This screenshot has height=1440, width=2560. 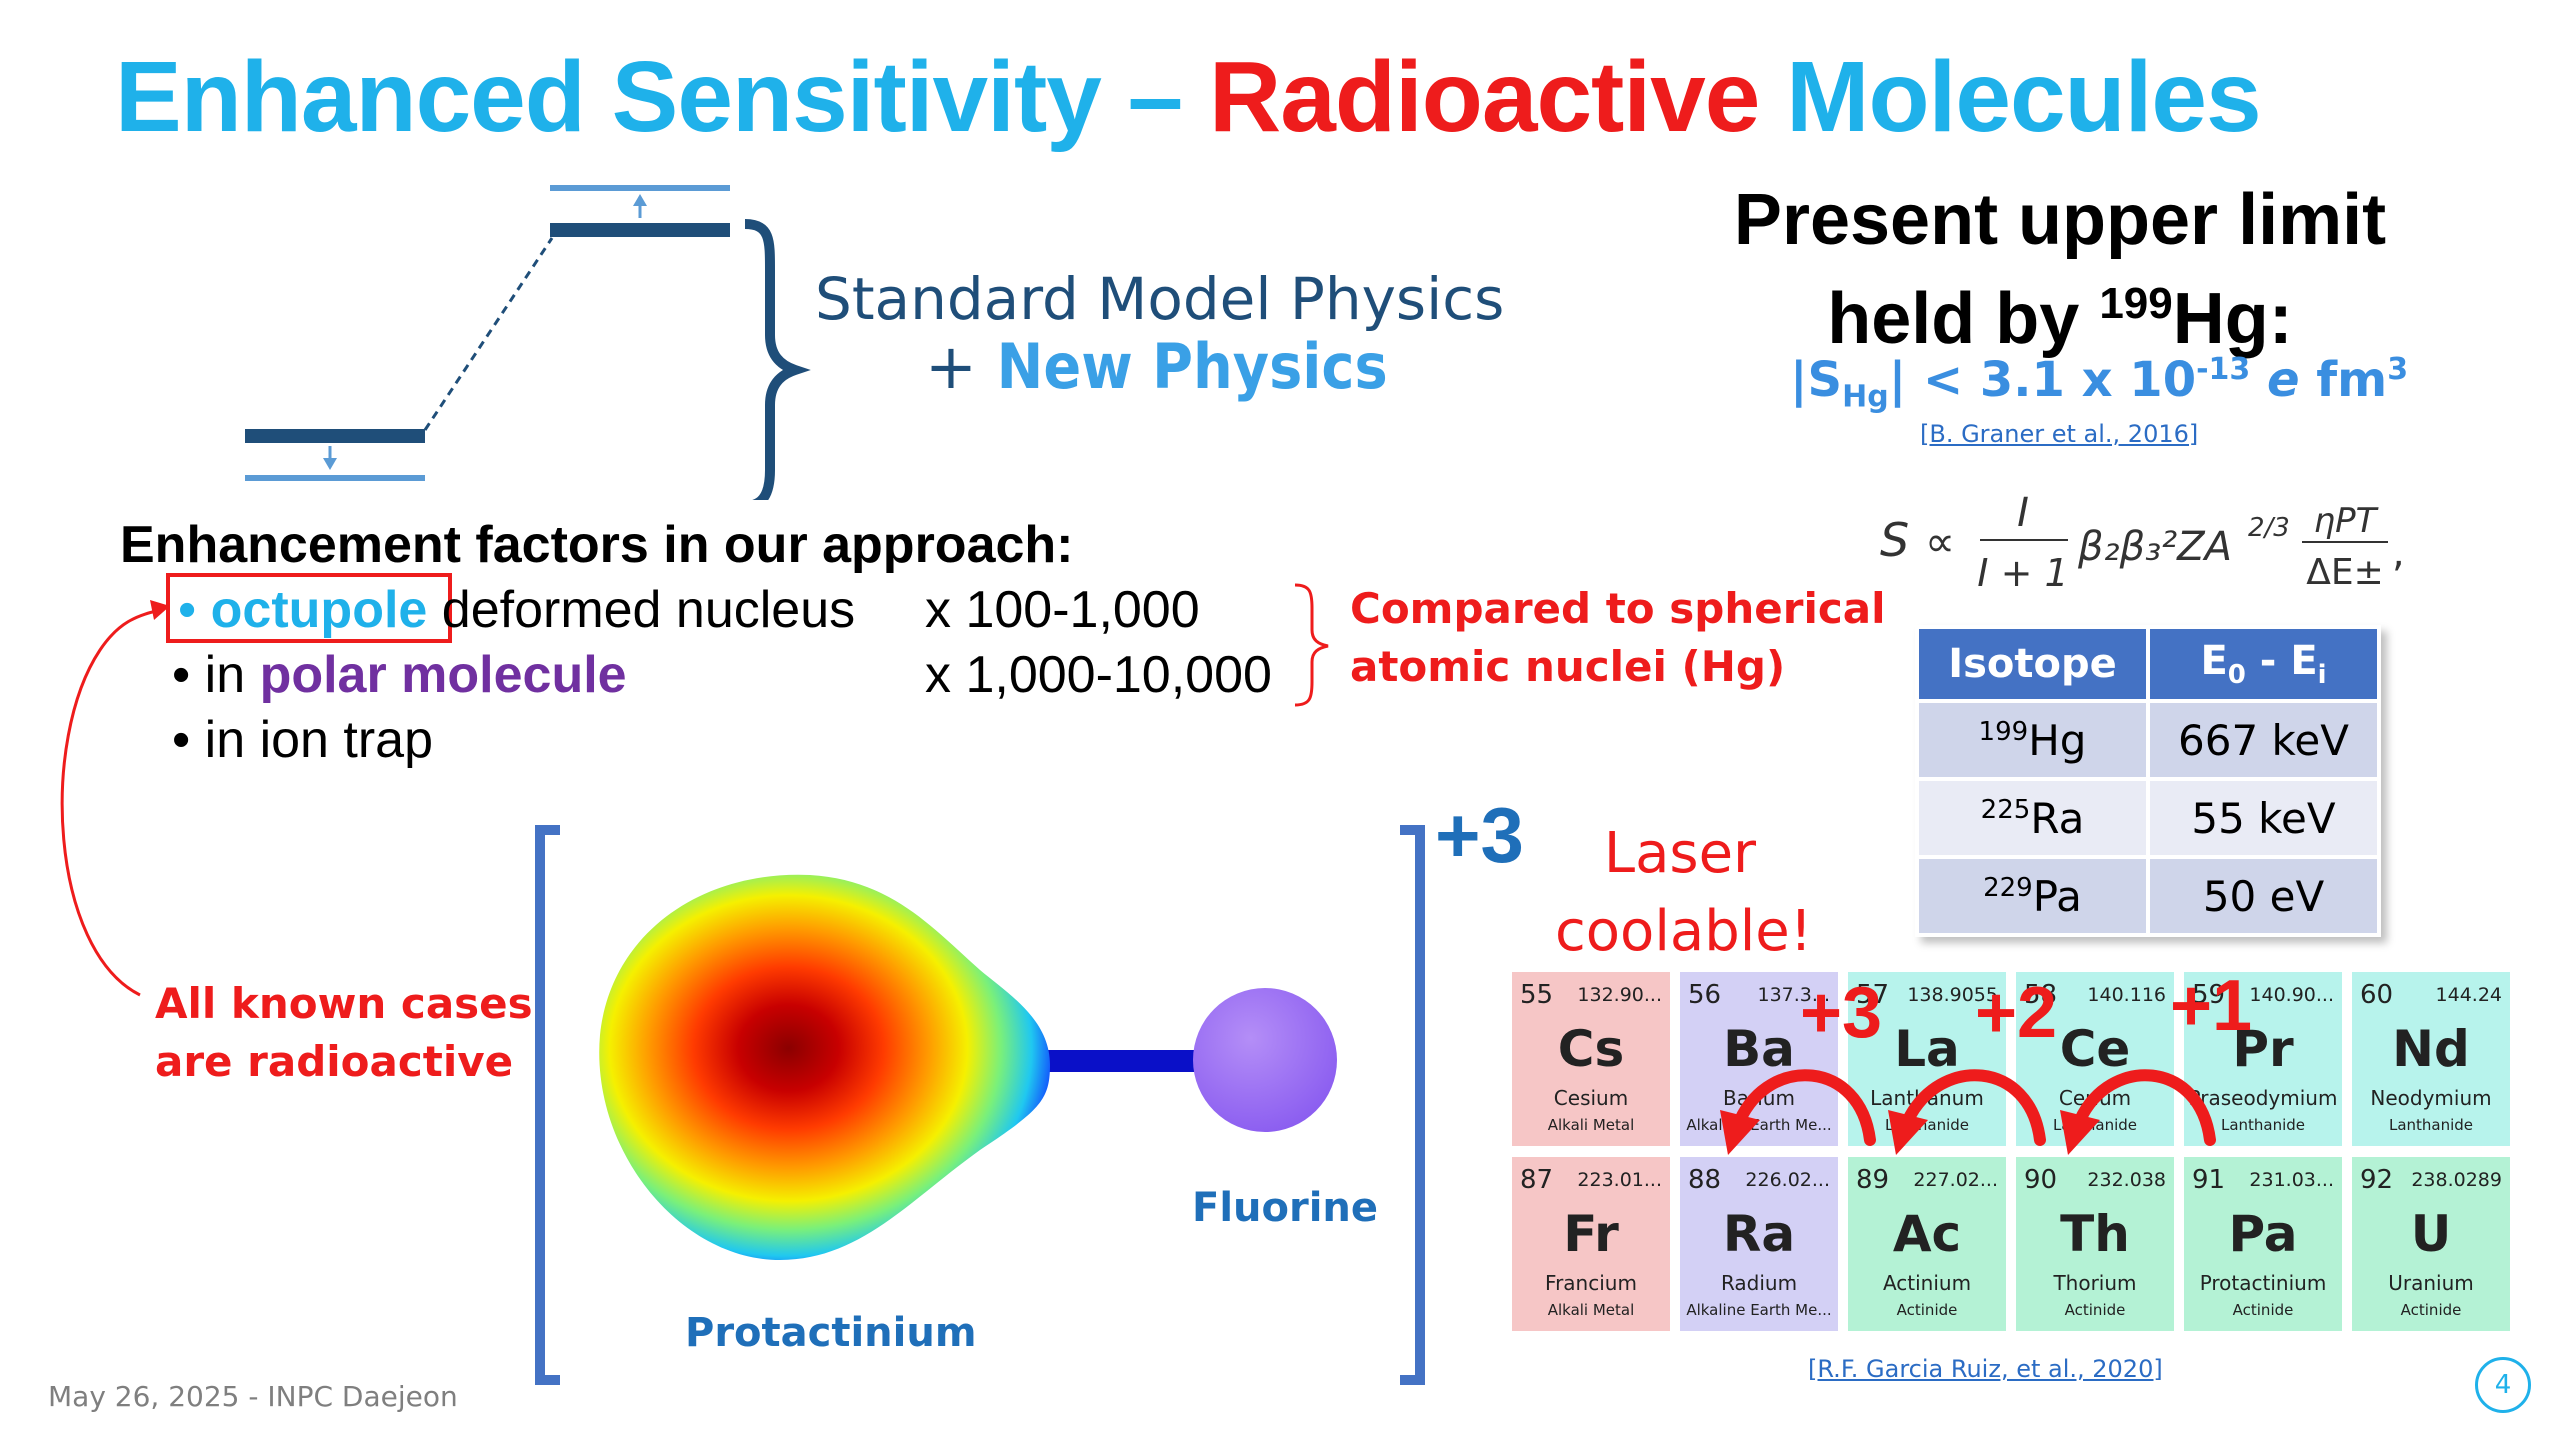 What do you see at coordinates (1927, 1283) in the screenshot?
I see `element-name: Actinium` at bounding box center [1927, 1283].